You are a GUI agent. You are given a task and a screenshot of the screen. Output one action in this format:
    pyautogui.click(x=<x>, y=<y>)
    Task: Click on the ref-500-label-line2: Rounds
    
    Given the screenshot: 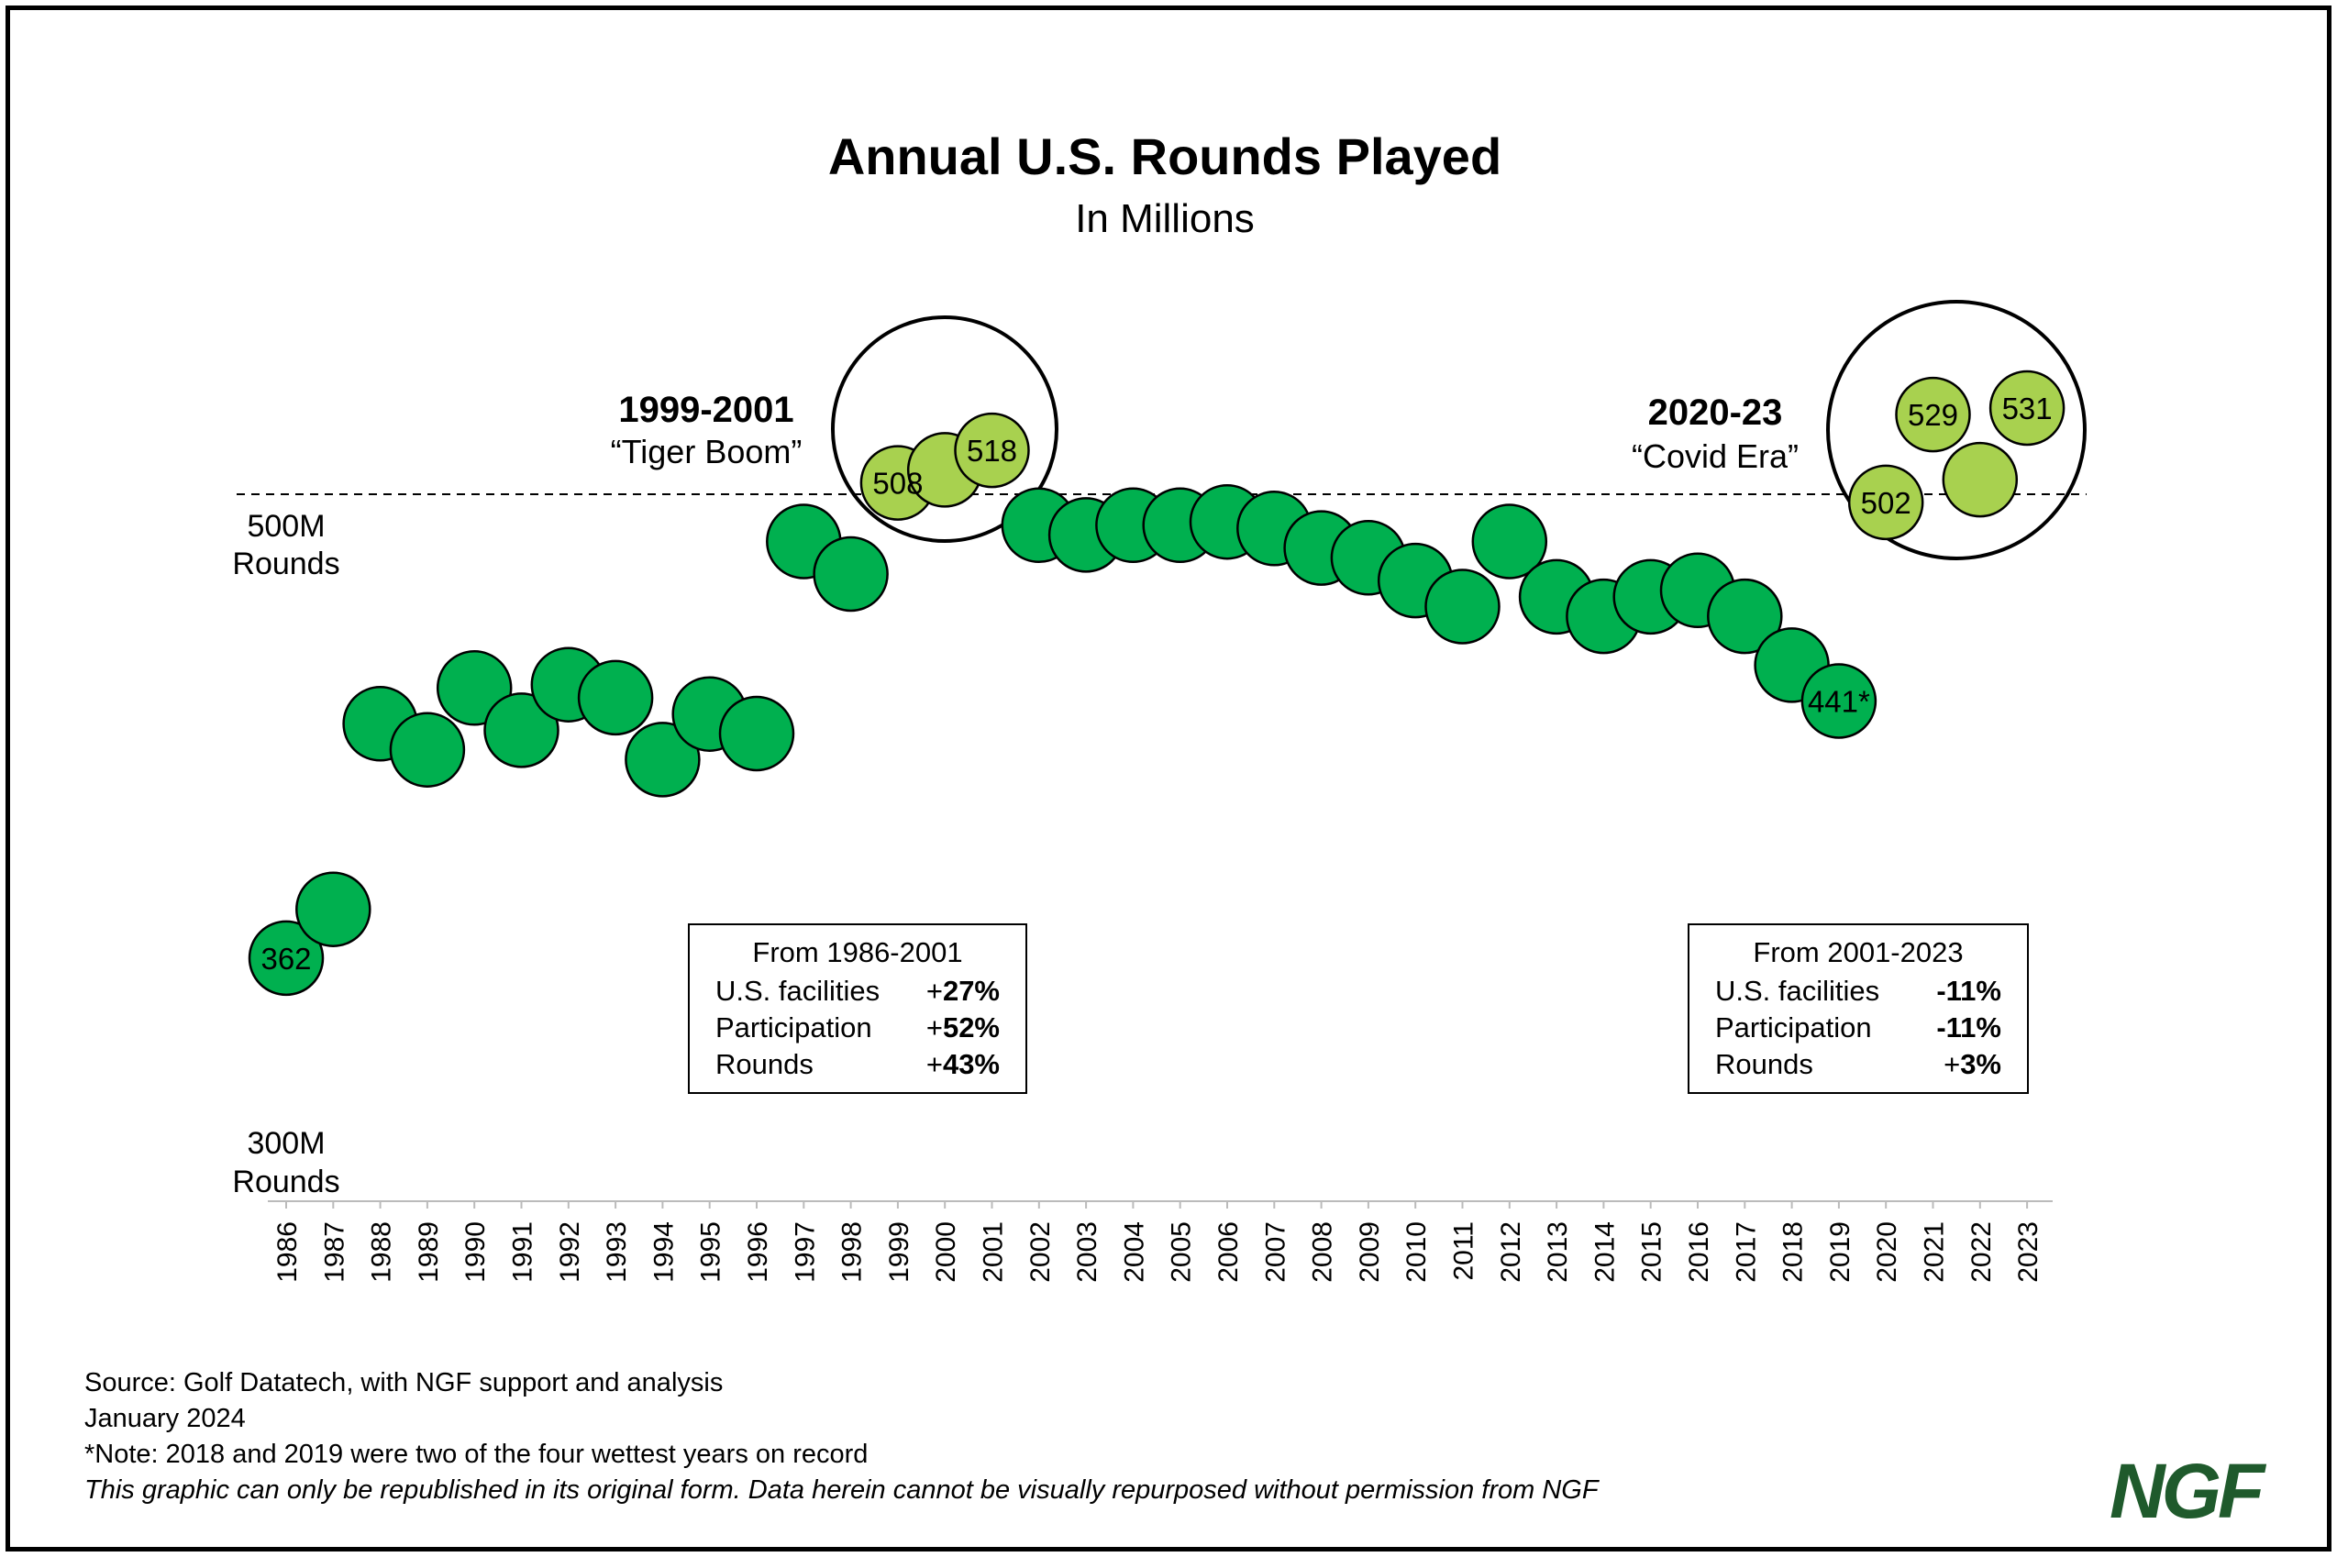 What is the action you would take?
    pyautogui.click(x=285, y=564)
    